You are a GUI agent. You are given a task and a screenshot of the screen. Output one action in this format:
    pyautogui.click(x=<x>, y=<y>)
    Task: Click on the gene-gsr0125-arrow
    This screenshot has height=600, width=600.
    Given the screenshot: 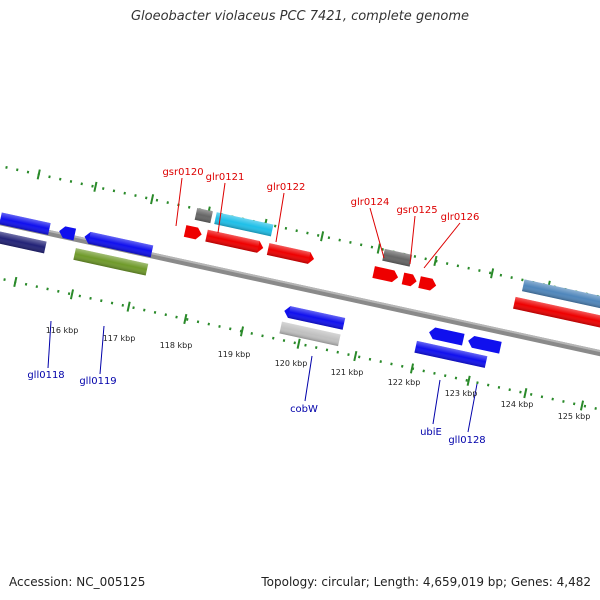 What is the action you would take?
    pyautogui.click(x=409, y=280)
    